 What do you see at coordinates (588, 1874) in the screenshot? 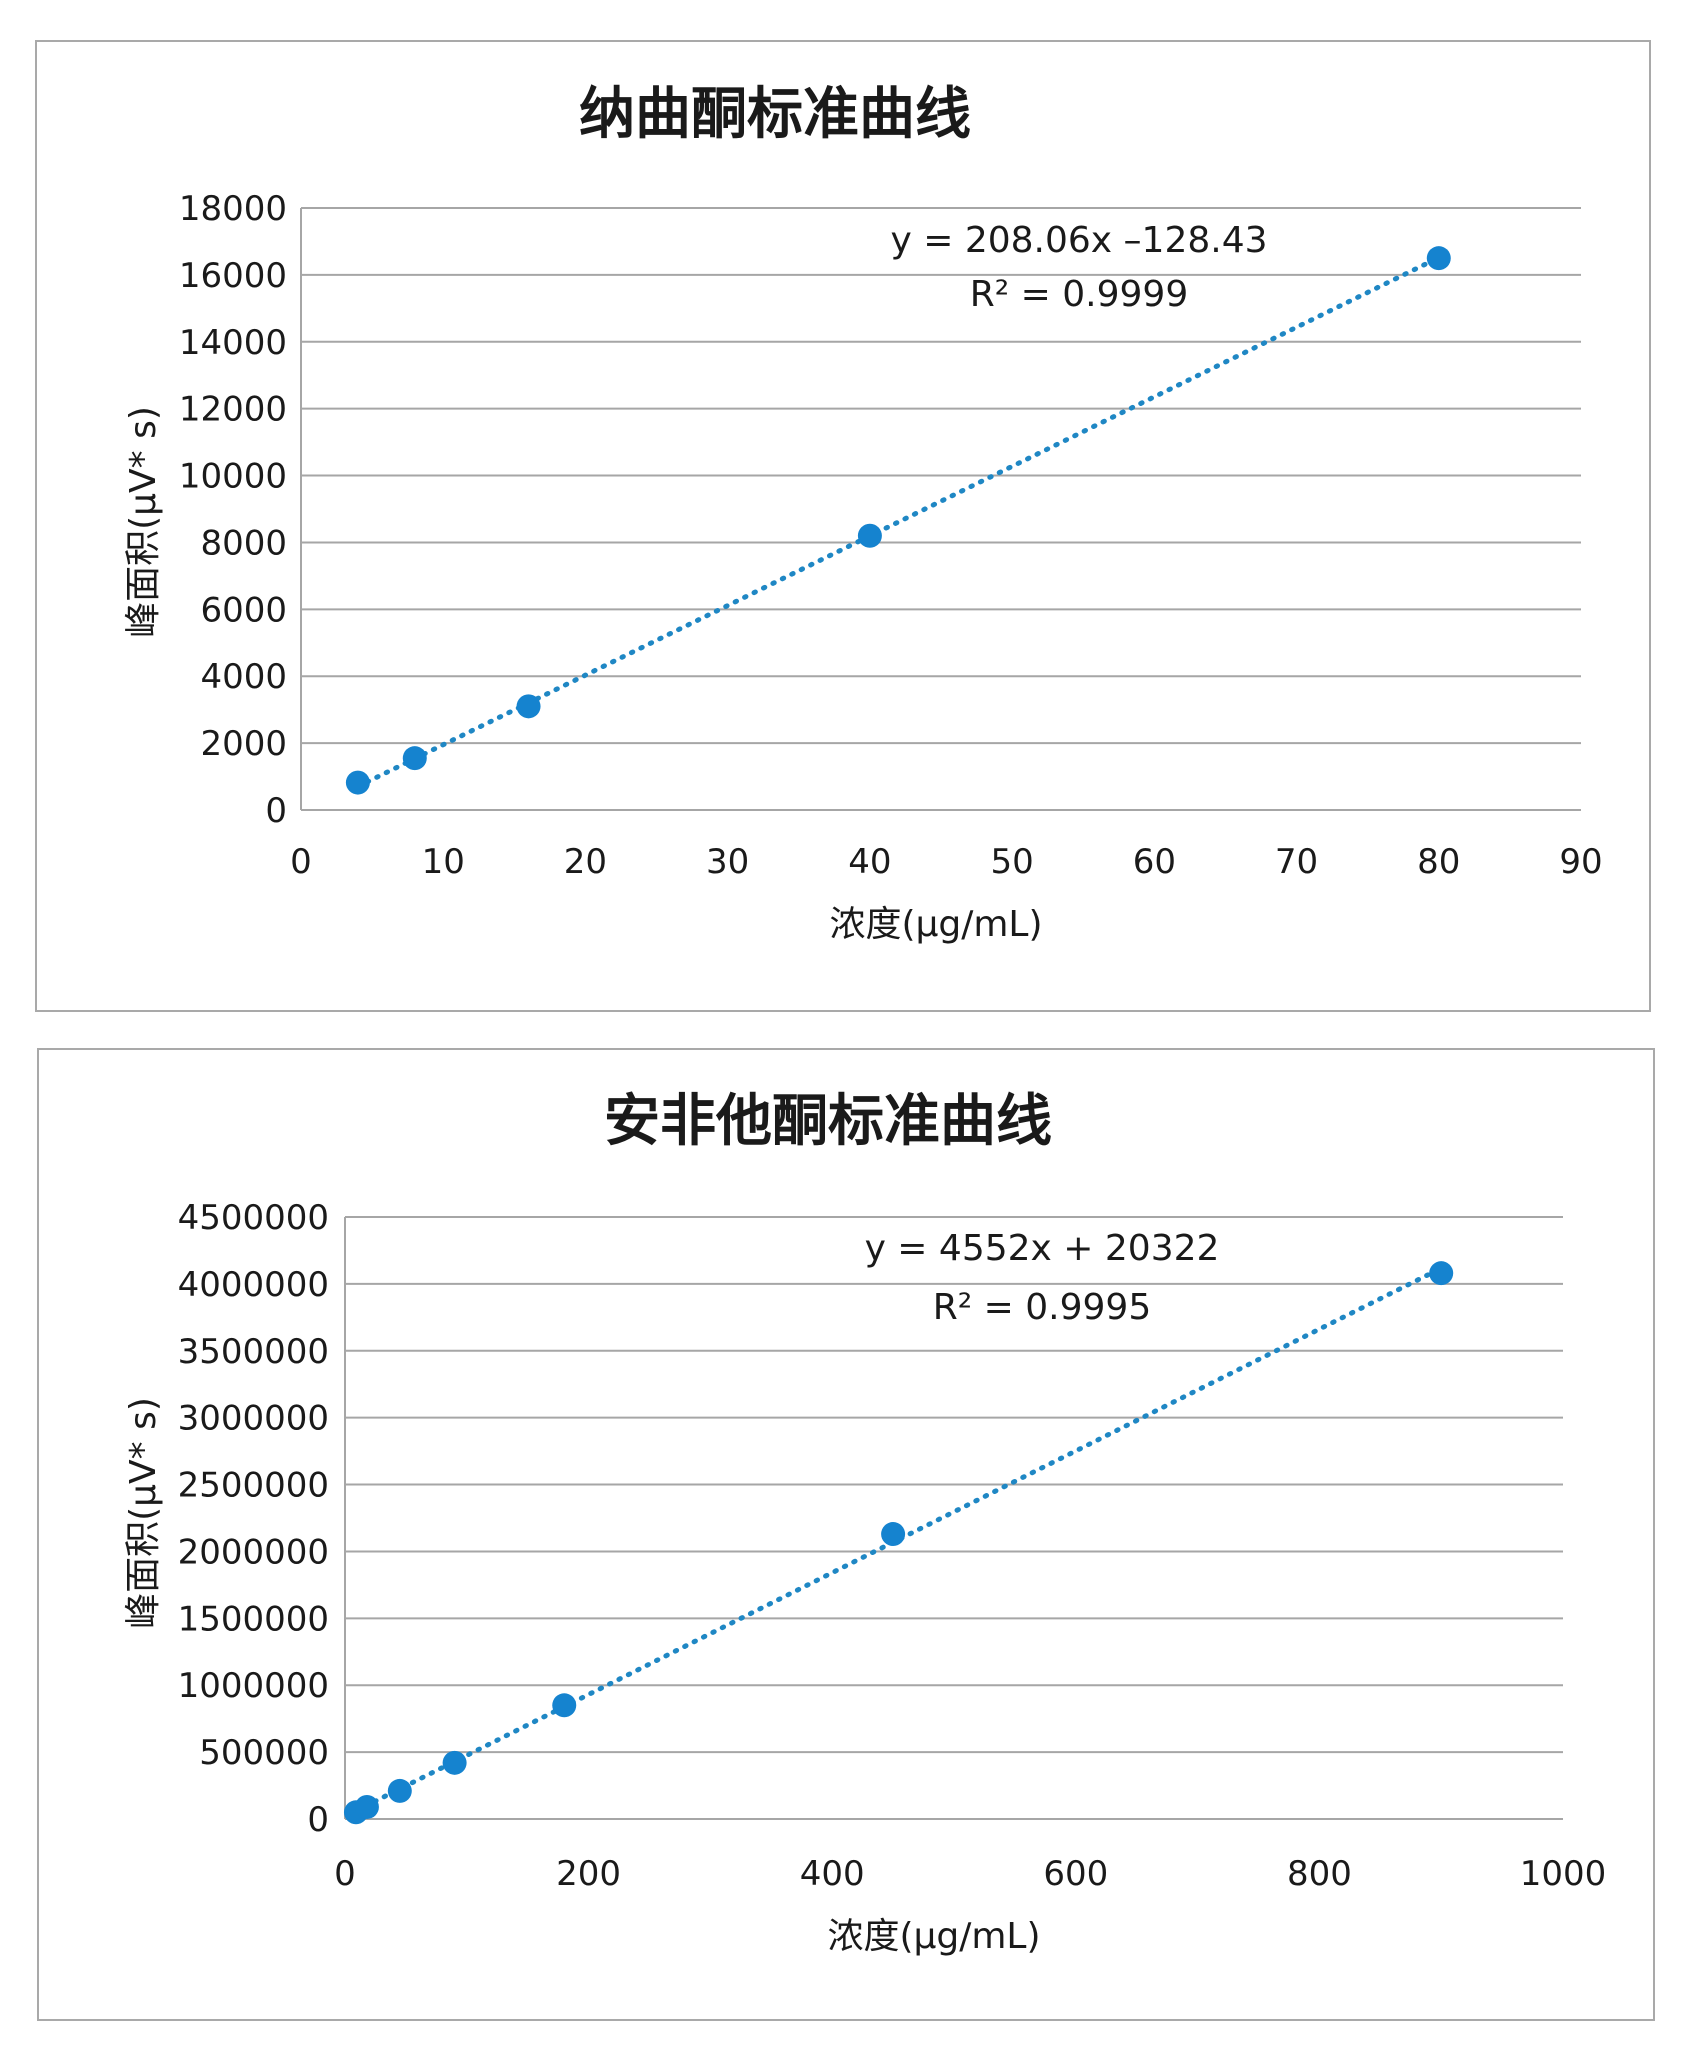
I see `x-tick-label: 200` at bounding box center [588, 1874].